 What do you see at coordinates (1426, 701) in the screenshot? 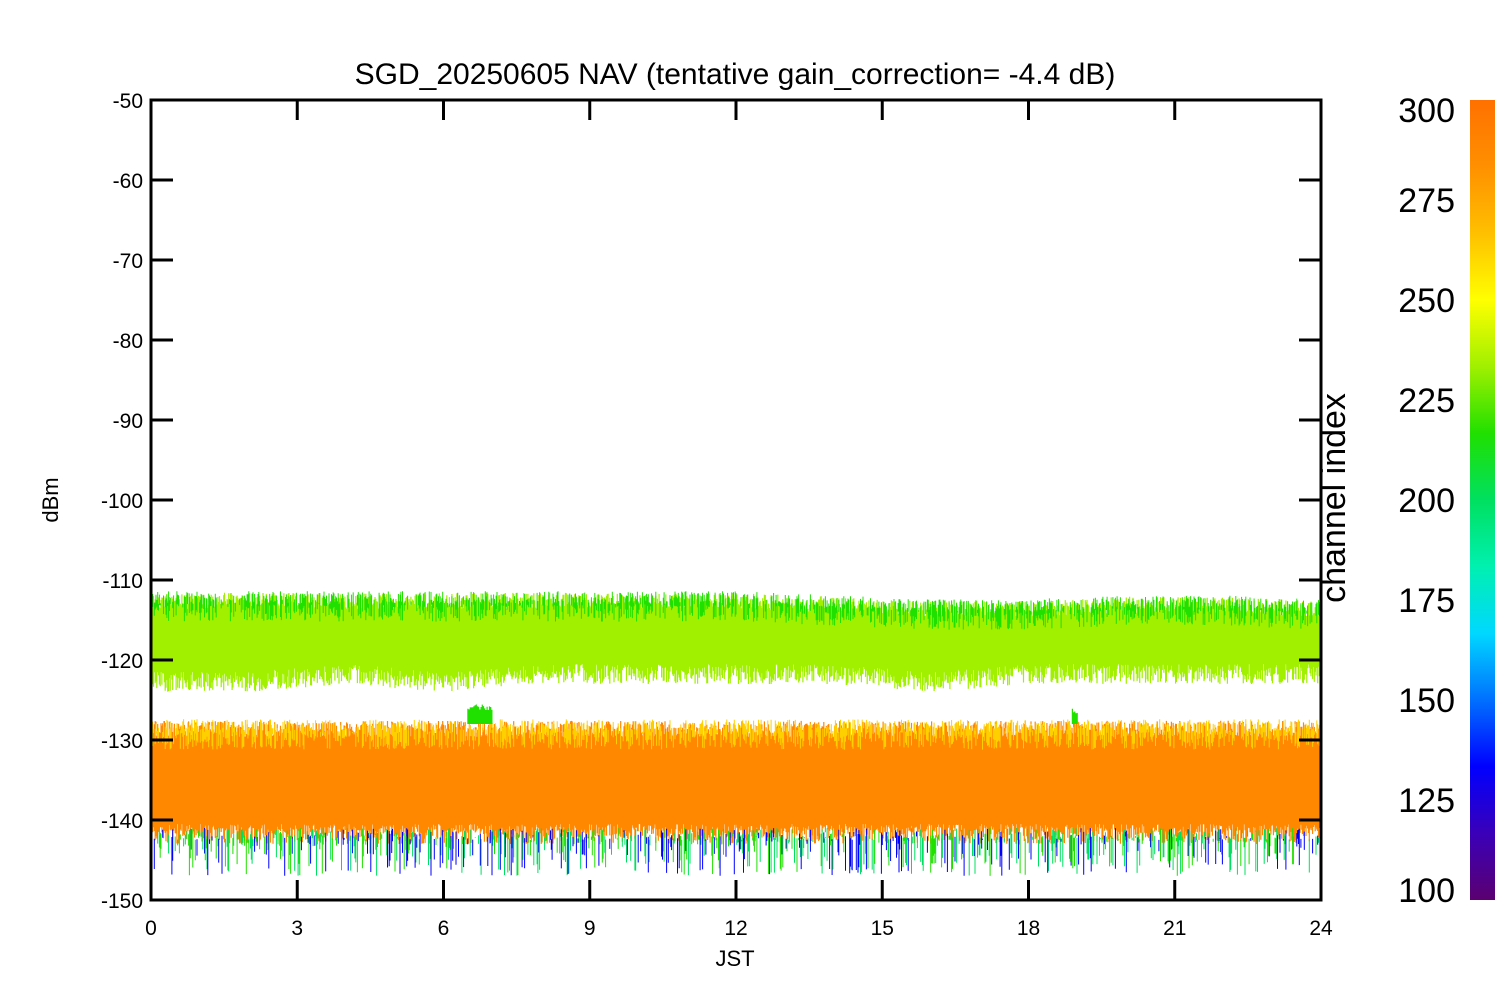
I see `colorbar-tick-label: 150` at bounding box center [1426, 701].